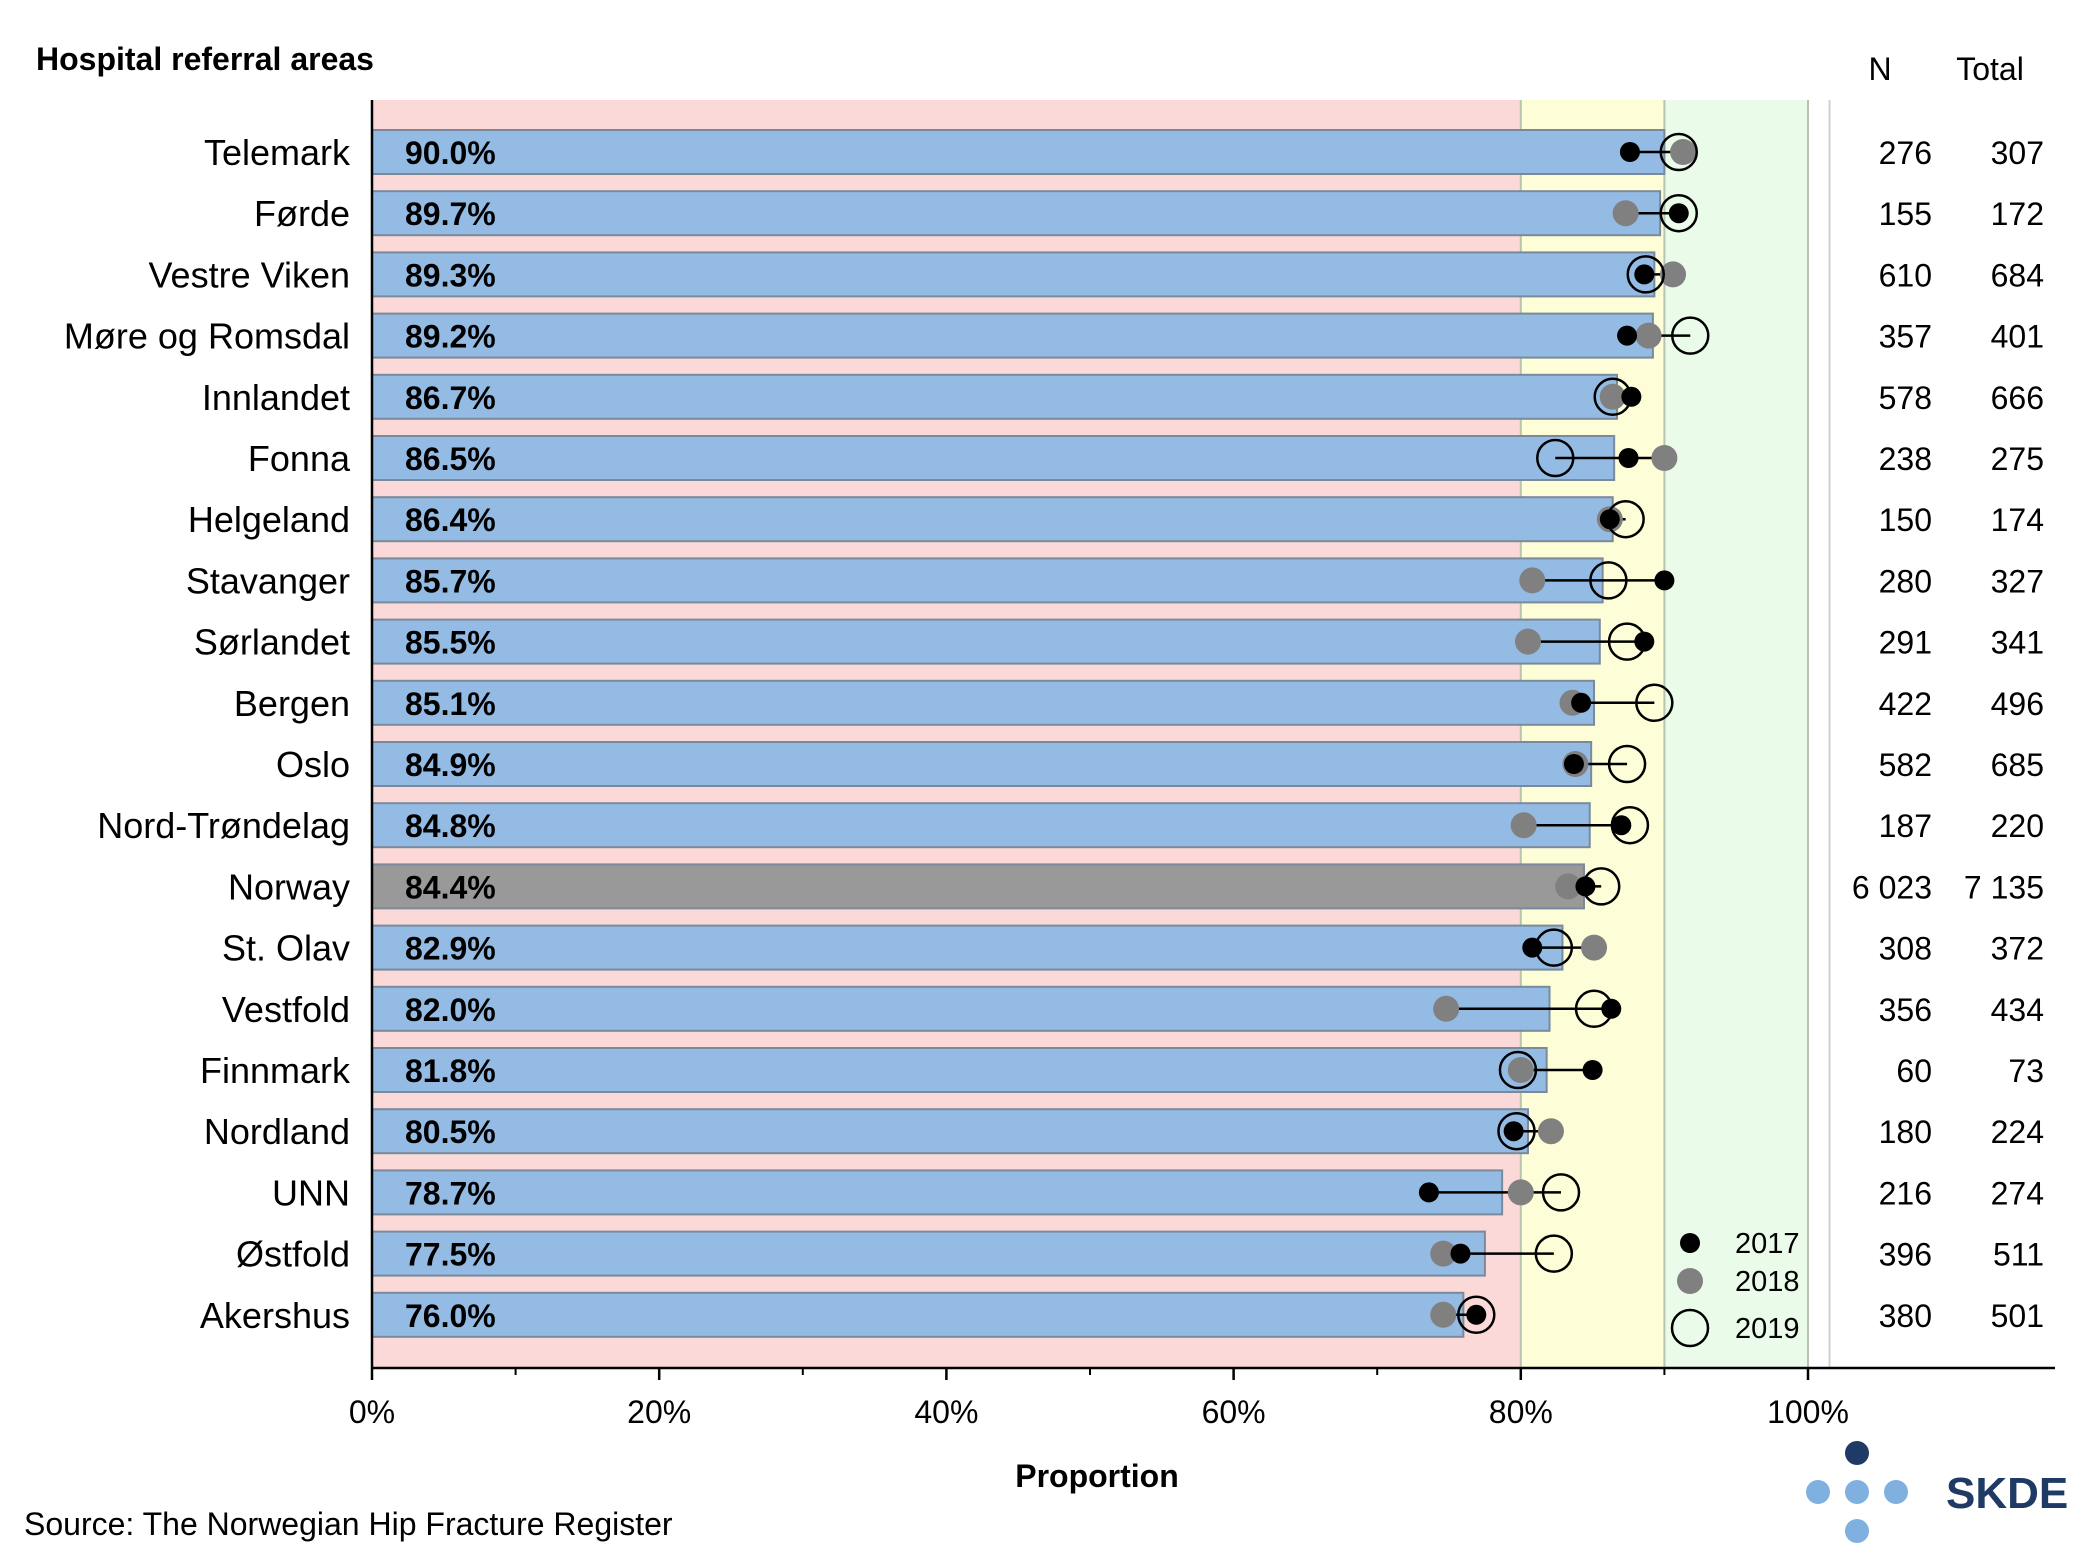 The width and height of the screenshot is (2083, 1562). What do you see at coordinates (450, 1316) in the screenshot?
I see `value-label: 76.0%` at bounding box center [450, 1316].